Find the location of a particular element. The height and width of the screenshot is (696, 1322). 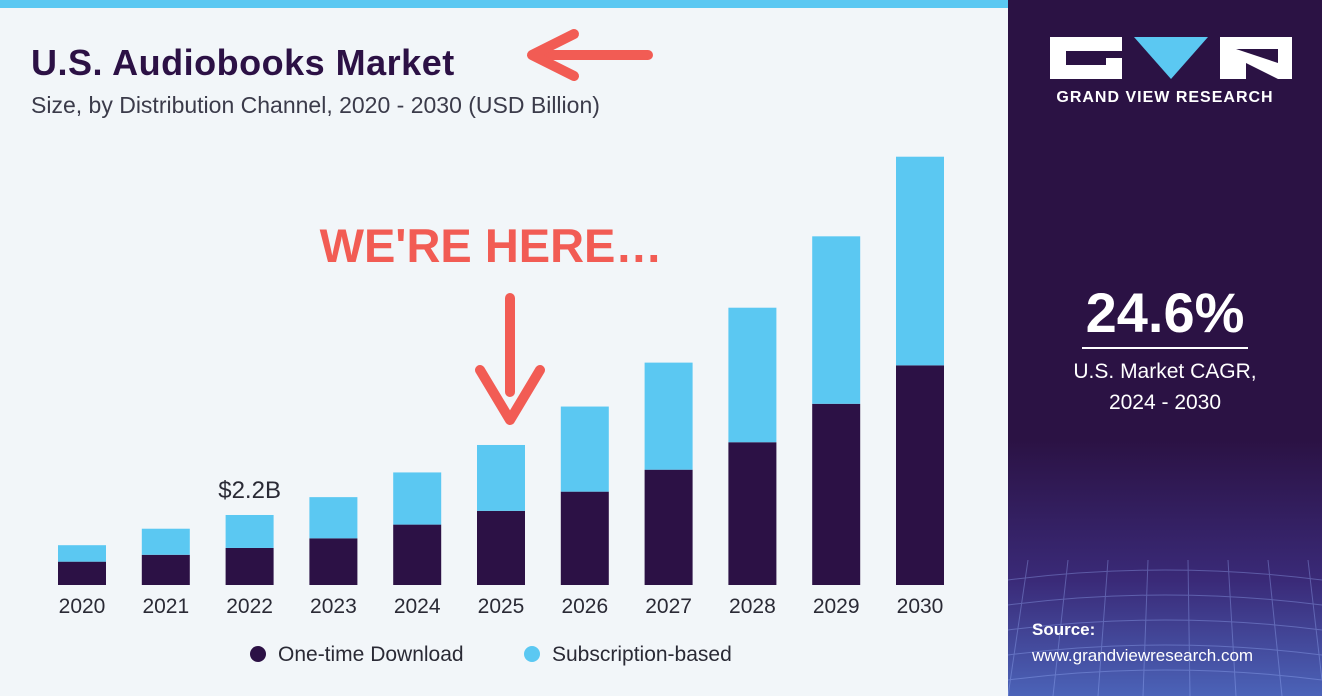

x-tick-label: 2020 is located at coordinates (82, 606).